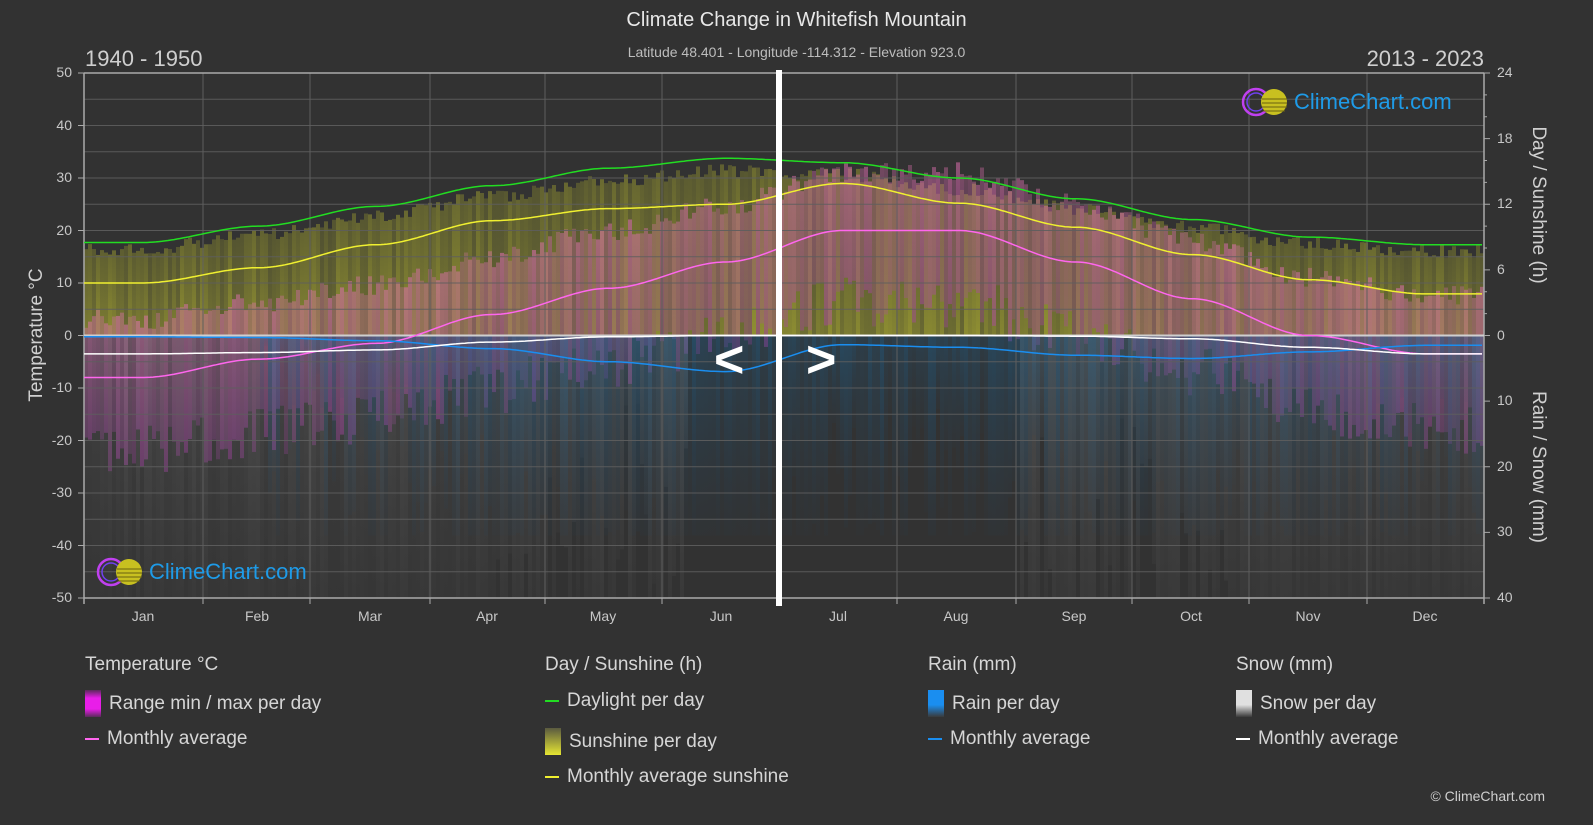 The image size is (1593, 825). I want to click on right-tick-label-hours: 0, so click(1501, 334).